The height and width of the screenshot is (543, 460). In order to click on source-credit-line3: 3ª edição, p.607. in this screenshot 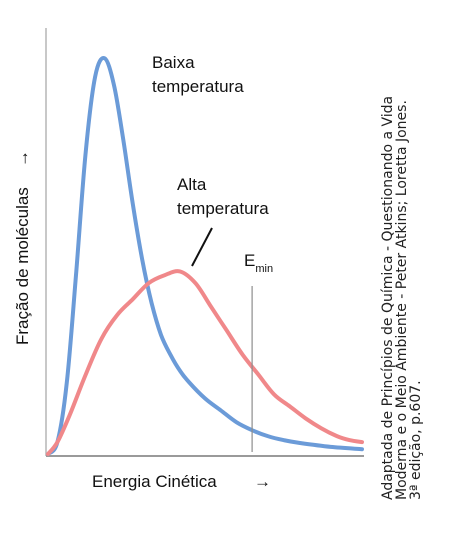, I will do `click(416, 440)`.